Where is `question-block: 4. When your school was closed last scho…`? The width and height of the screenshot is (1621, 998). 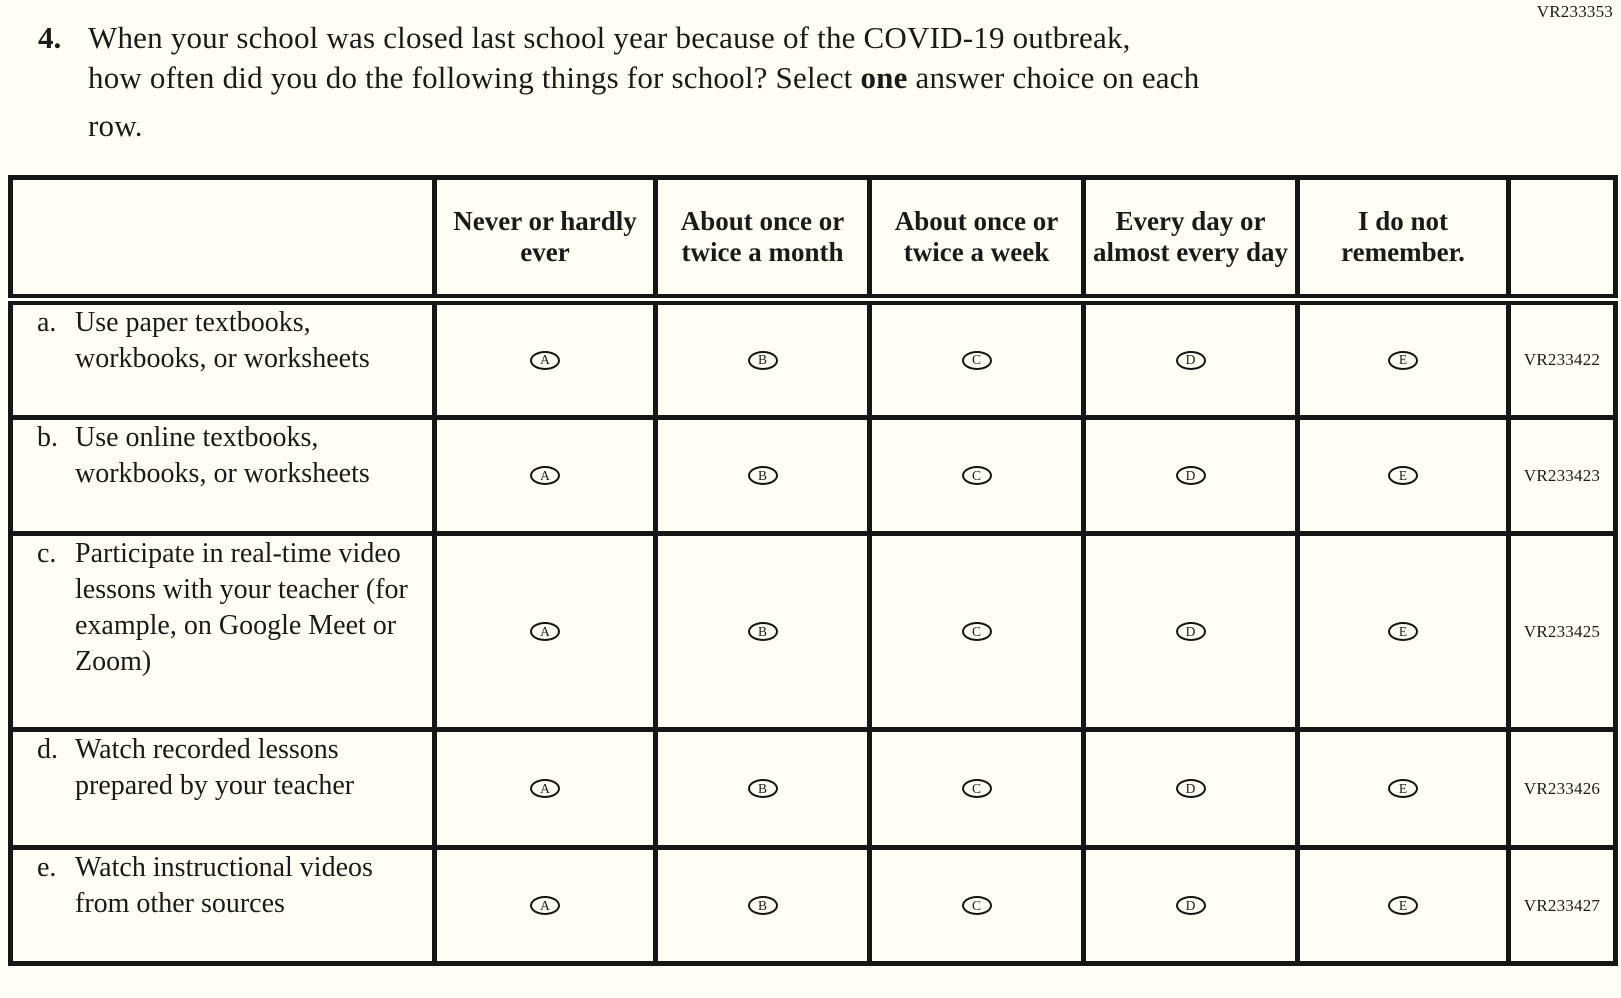
question-block: 4. When your school was closed last scho… is located at coordinates (618, 82).